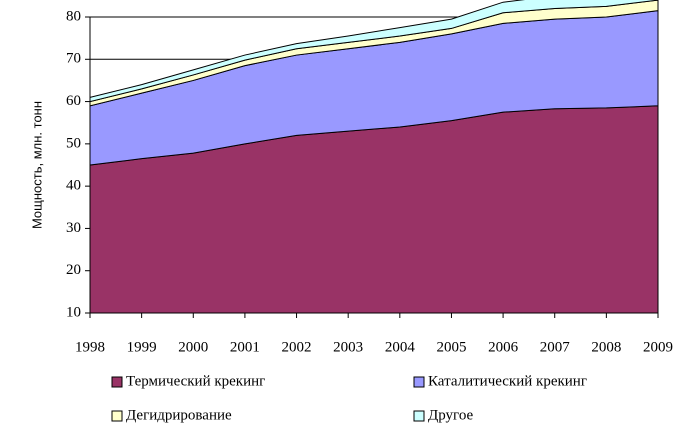 Image resolution: width=694 pixels, height=444 pixels. Describe the element at coordinates (73, 143) in the screenshot. I see `y-tick-label: 50` at that location.